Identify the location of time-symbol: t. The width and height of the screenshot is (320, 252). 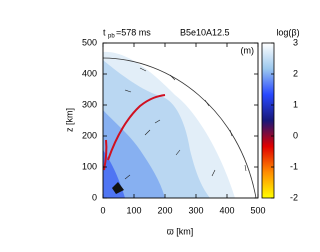
(104, 32).